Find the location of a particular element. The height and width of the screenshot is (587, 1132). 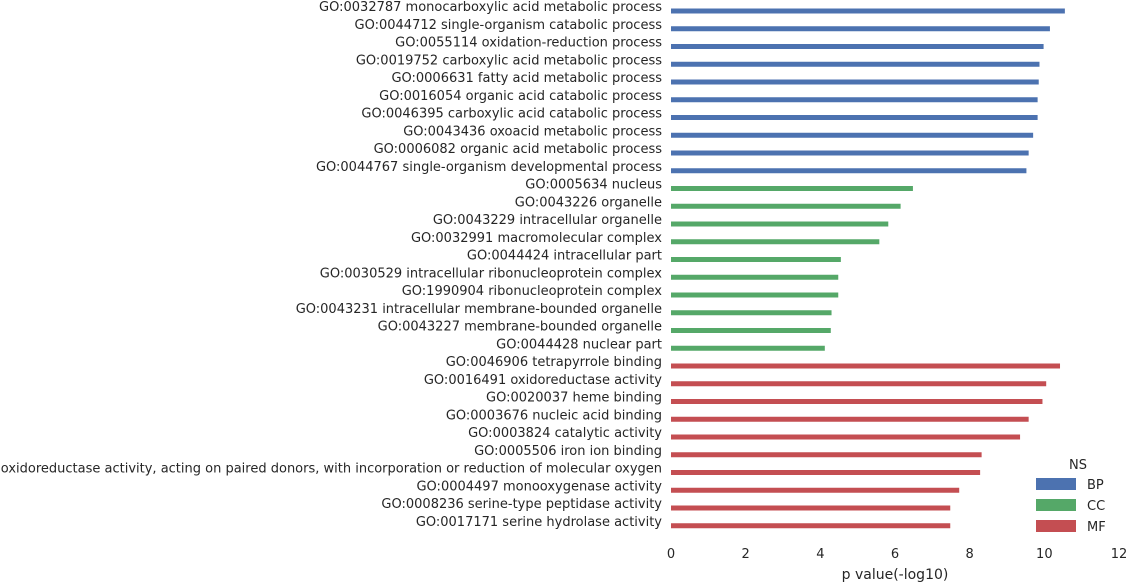

legend-swatch-mf is located at coordinates (1056, 526).